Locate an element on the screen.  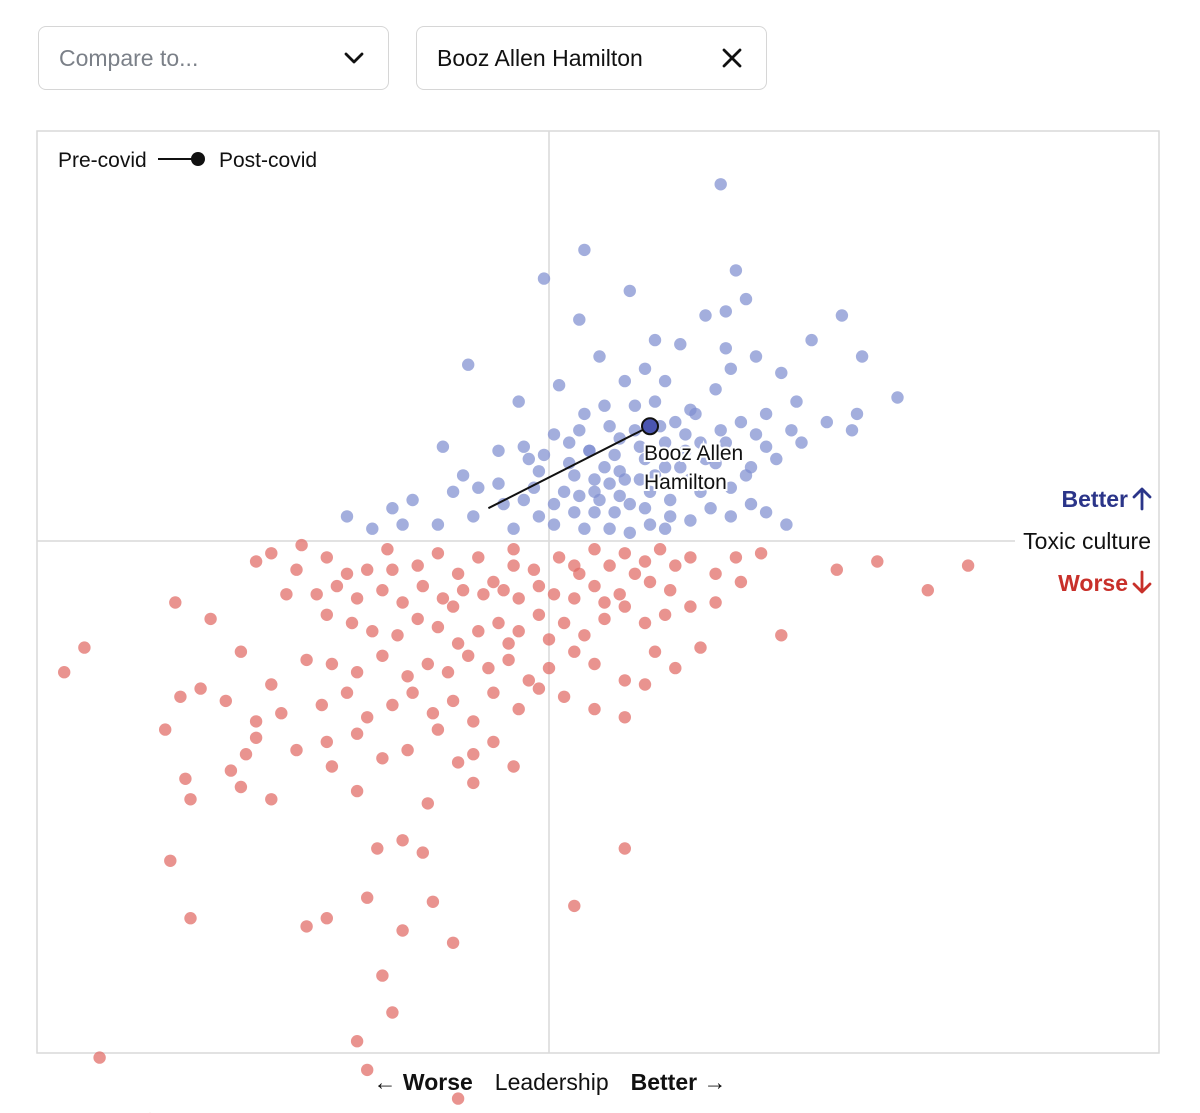
close-icon is located at coordinates (732, 58).